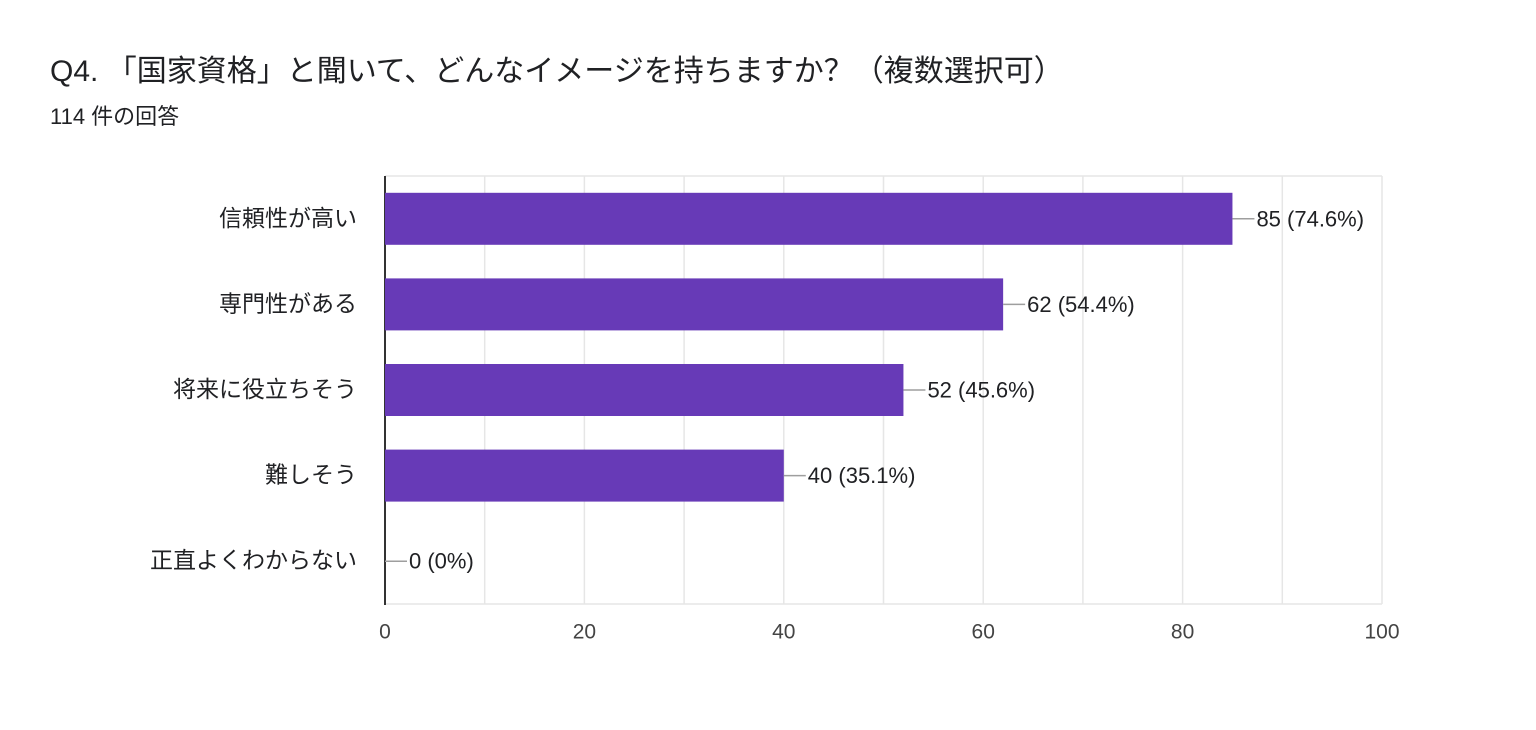 The height and width of the screenshot is (730, 1536). What do you see at coordinates (441, 561) in the screenshot?
I see `data-label: 0 (0%)` at bounding box center [441, 561].